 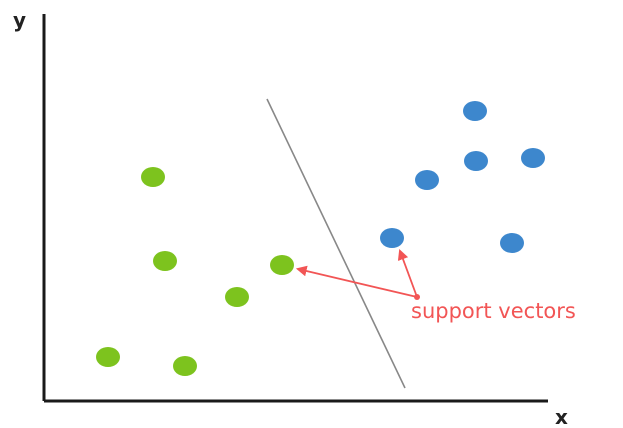 I want to click on annotation-origin-dot, so click(x=417, y=297).